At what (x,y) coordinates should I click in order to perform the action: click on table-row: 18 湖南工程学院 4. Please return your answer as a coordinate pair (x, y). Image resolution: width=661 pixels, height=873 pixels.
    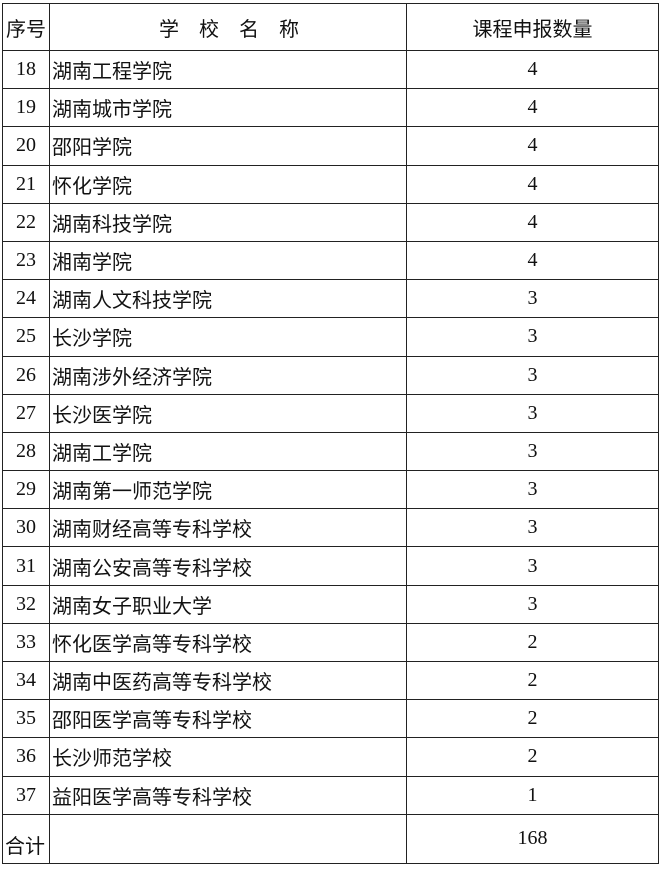
    Looking at the image, I should click on (330, 69).